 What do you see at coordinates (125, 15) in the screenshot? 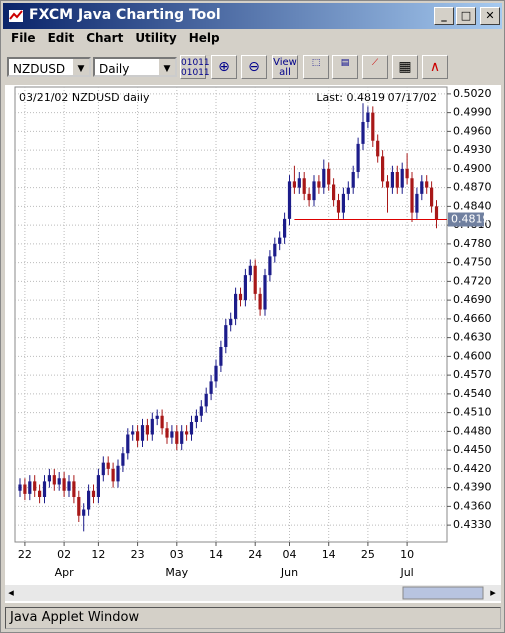
I see `window-title: FXCM Java Charting Tool` at bounding box center [125, 15].